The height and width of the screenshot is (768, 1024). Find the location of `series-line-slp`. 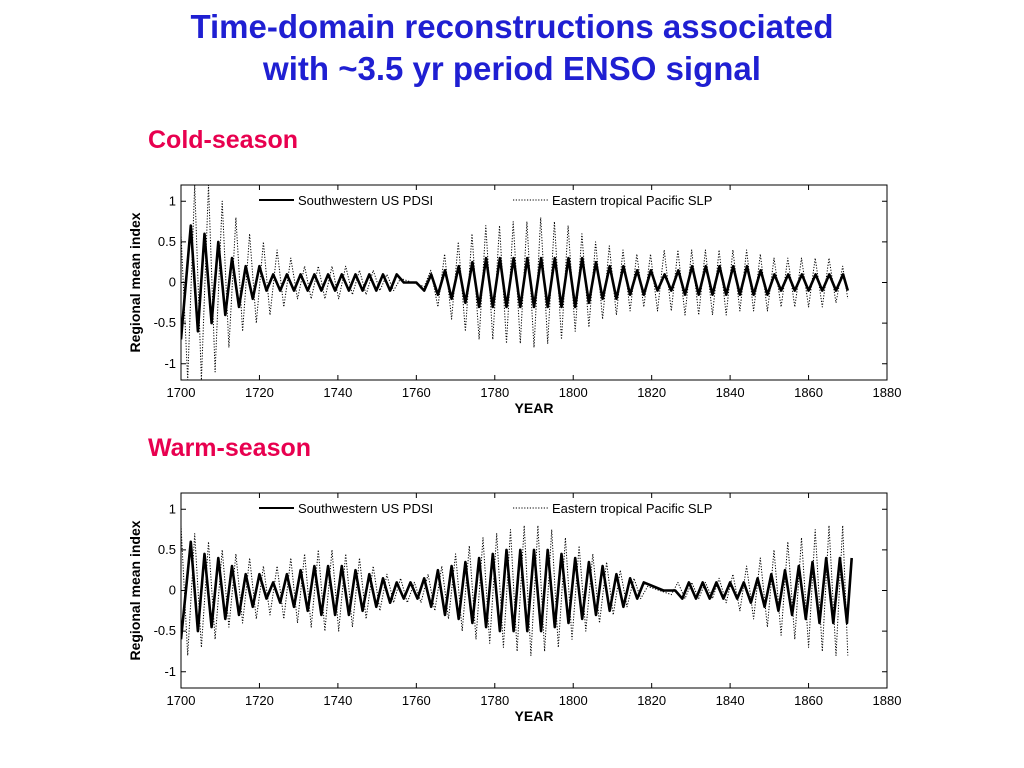

series-line-slp is located at coordinates (515, 590).